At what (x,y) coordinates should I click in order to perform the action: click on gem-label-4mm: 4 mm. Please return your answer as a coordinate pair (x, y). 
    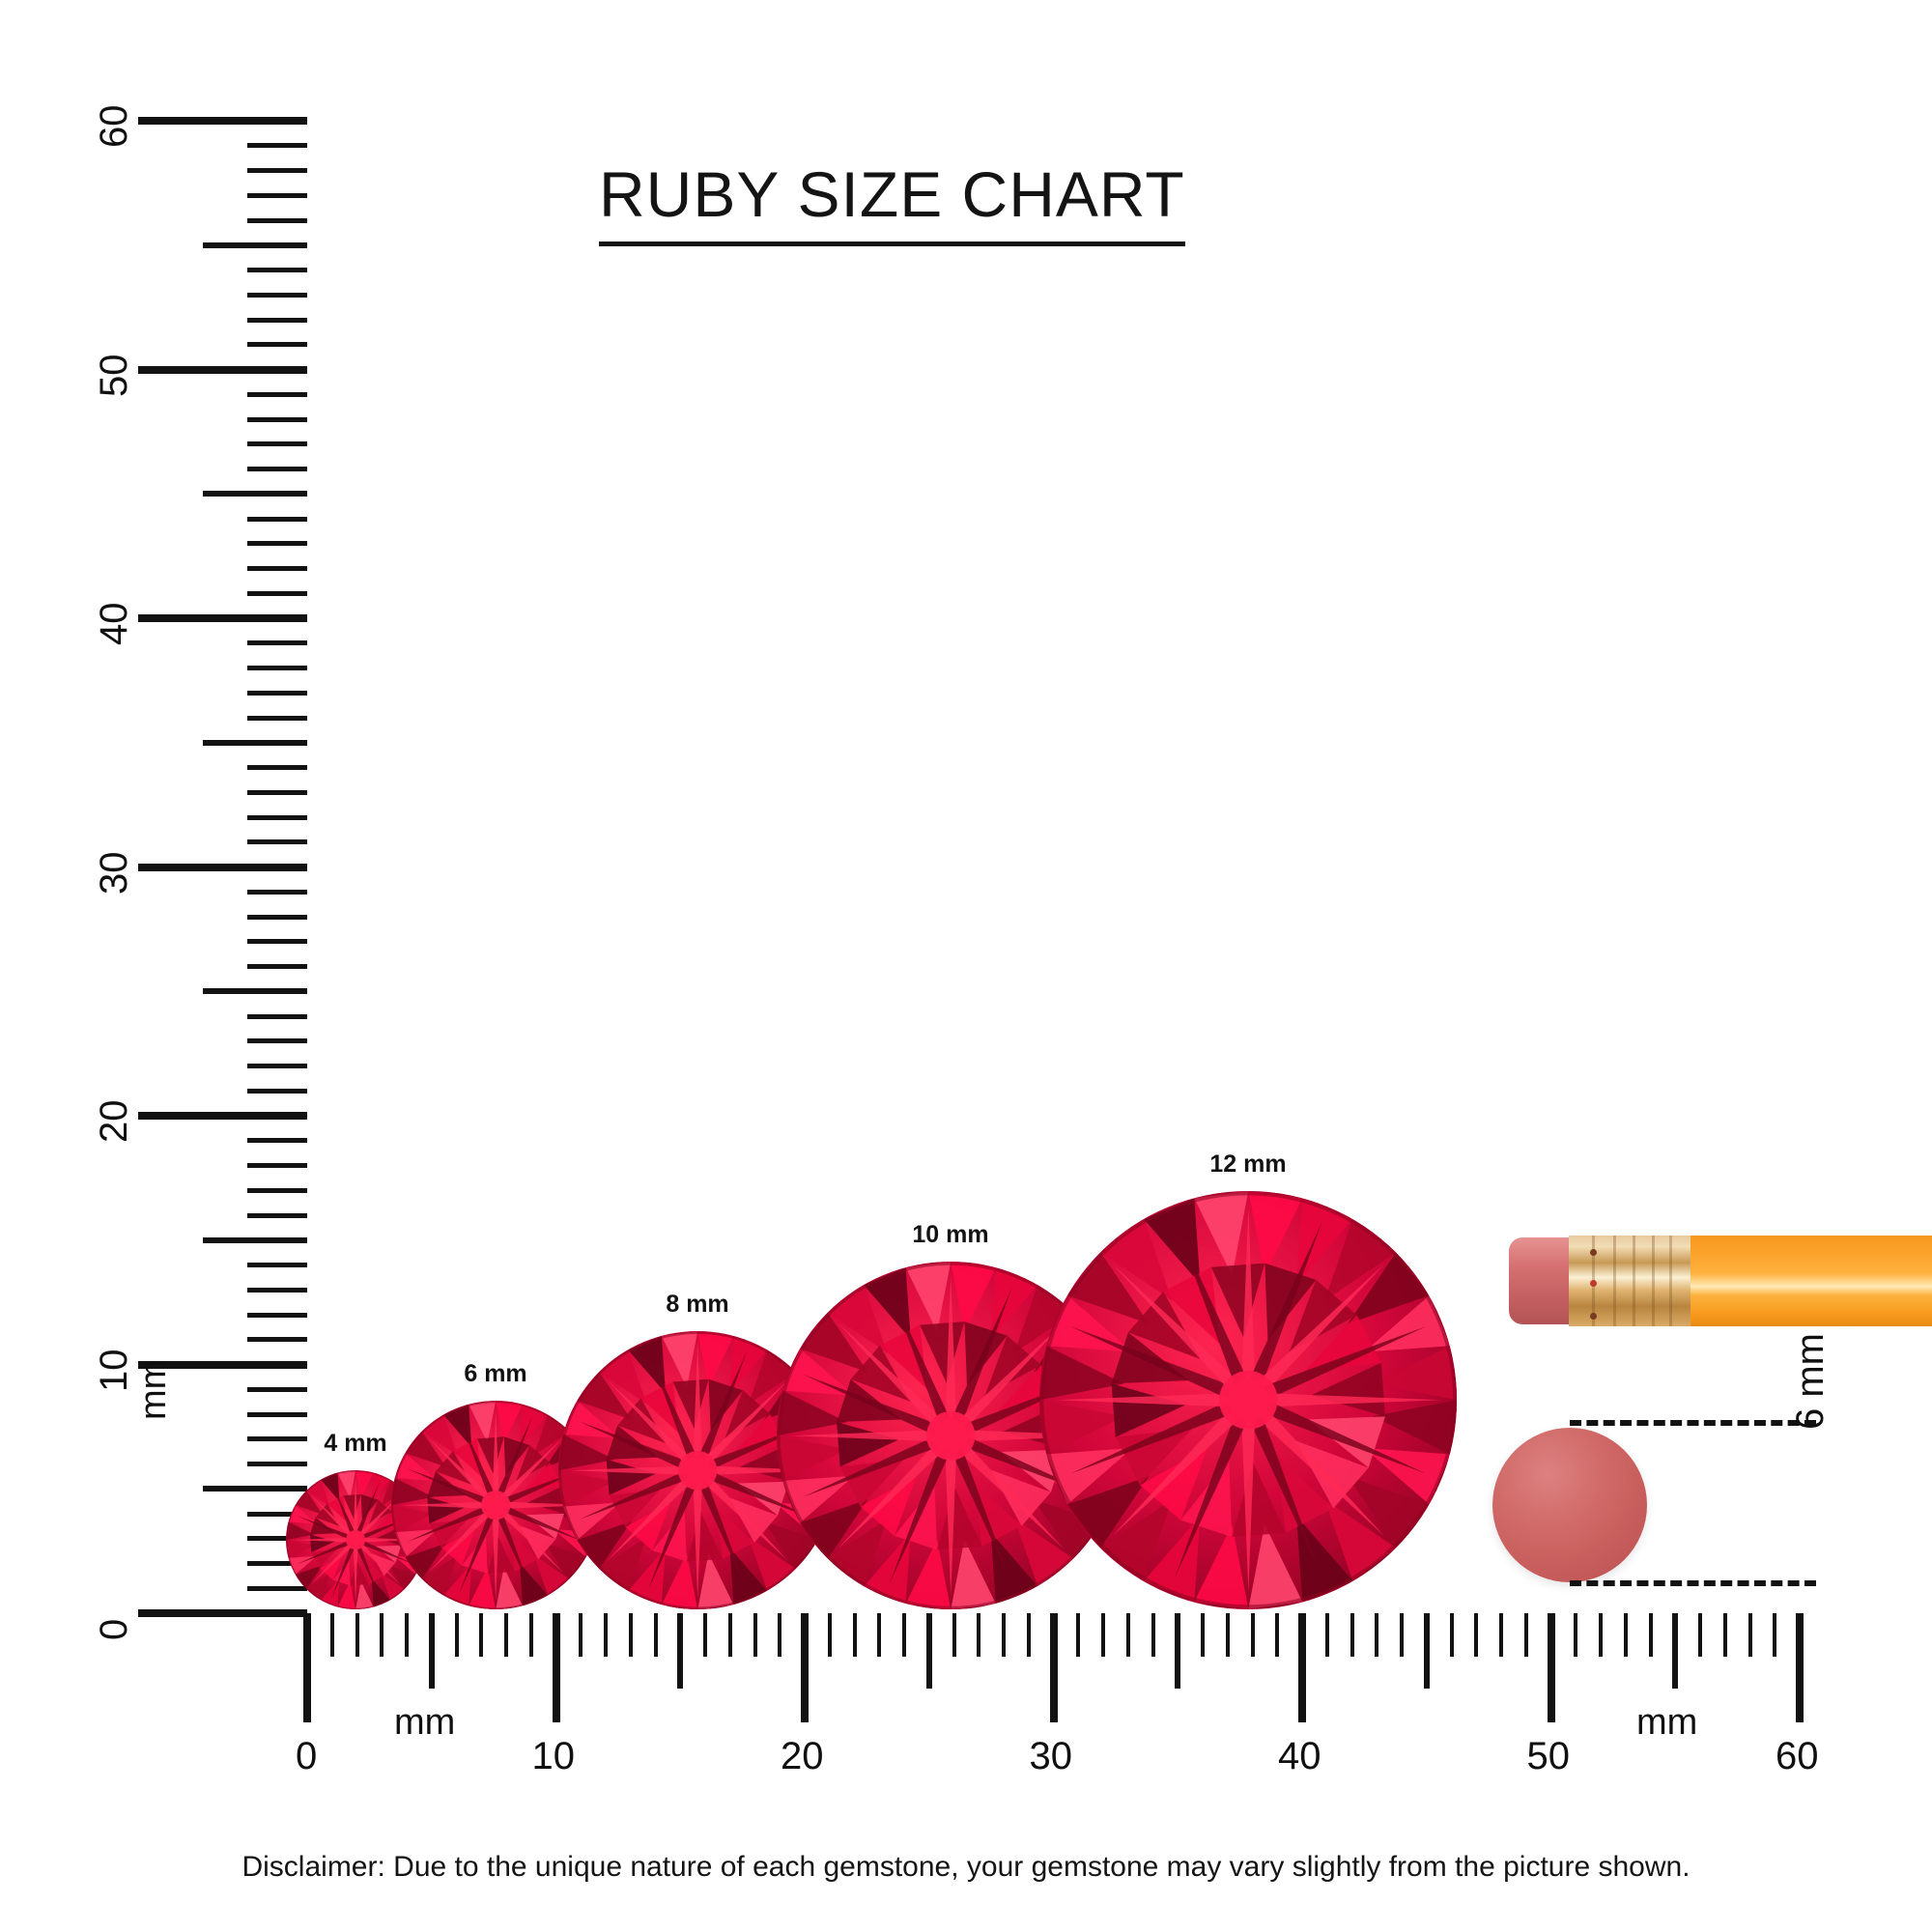
    Looking at the image, I should click on (355, 1443).